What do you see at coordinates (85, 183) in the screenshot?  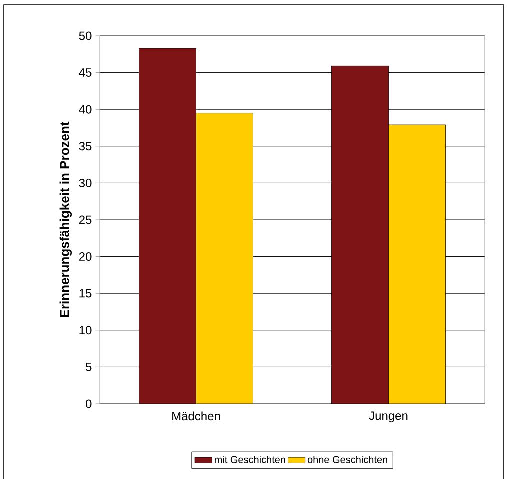 I see `y-tick-label: 30` at bounding box center [85, 183].